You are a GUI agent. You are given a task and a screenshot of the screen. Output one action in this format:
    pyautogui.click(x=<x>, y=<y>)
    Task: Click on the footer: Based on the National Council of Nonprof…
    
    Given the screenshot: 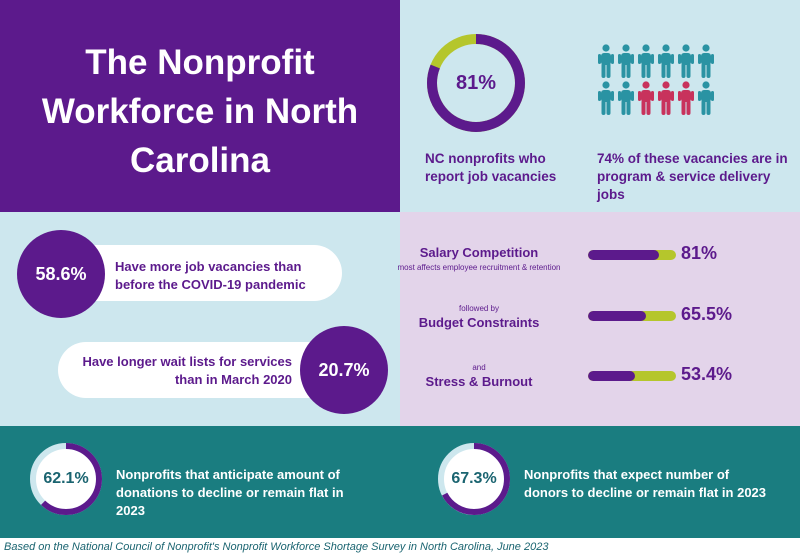 What is the action you would take?
    pyautogui.click(x=400, y=549)
    